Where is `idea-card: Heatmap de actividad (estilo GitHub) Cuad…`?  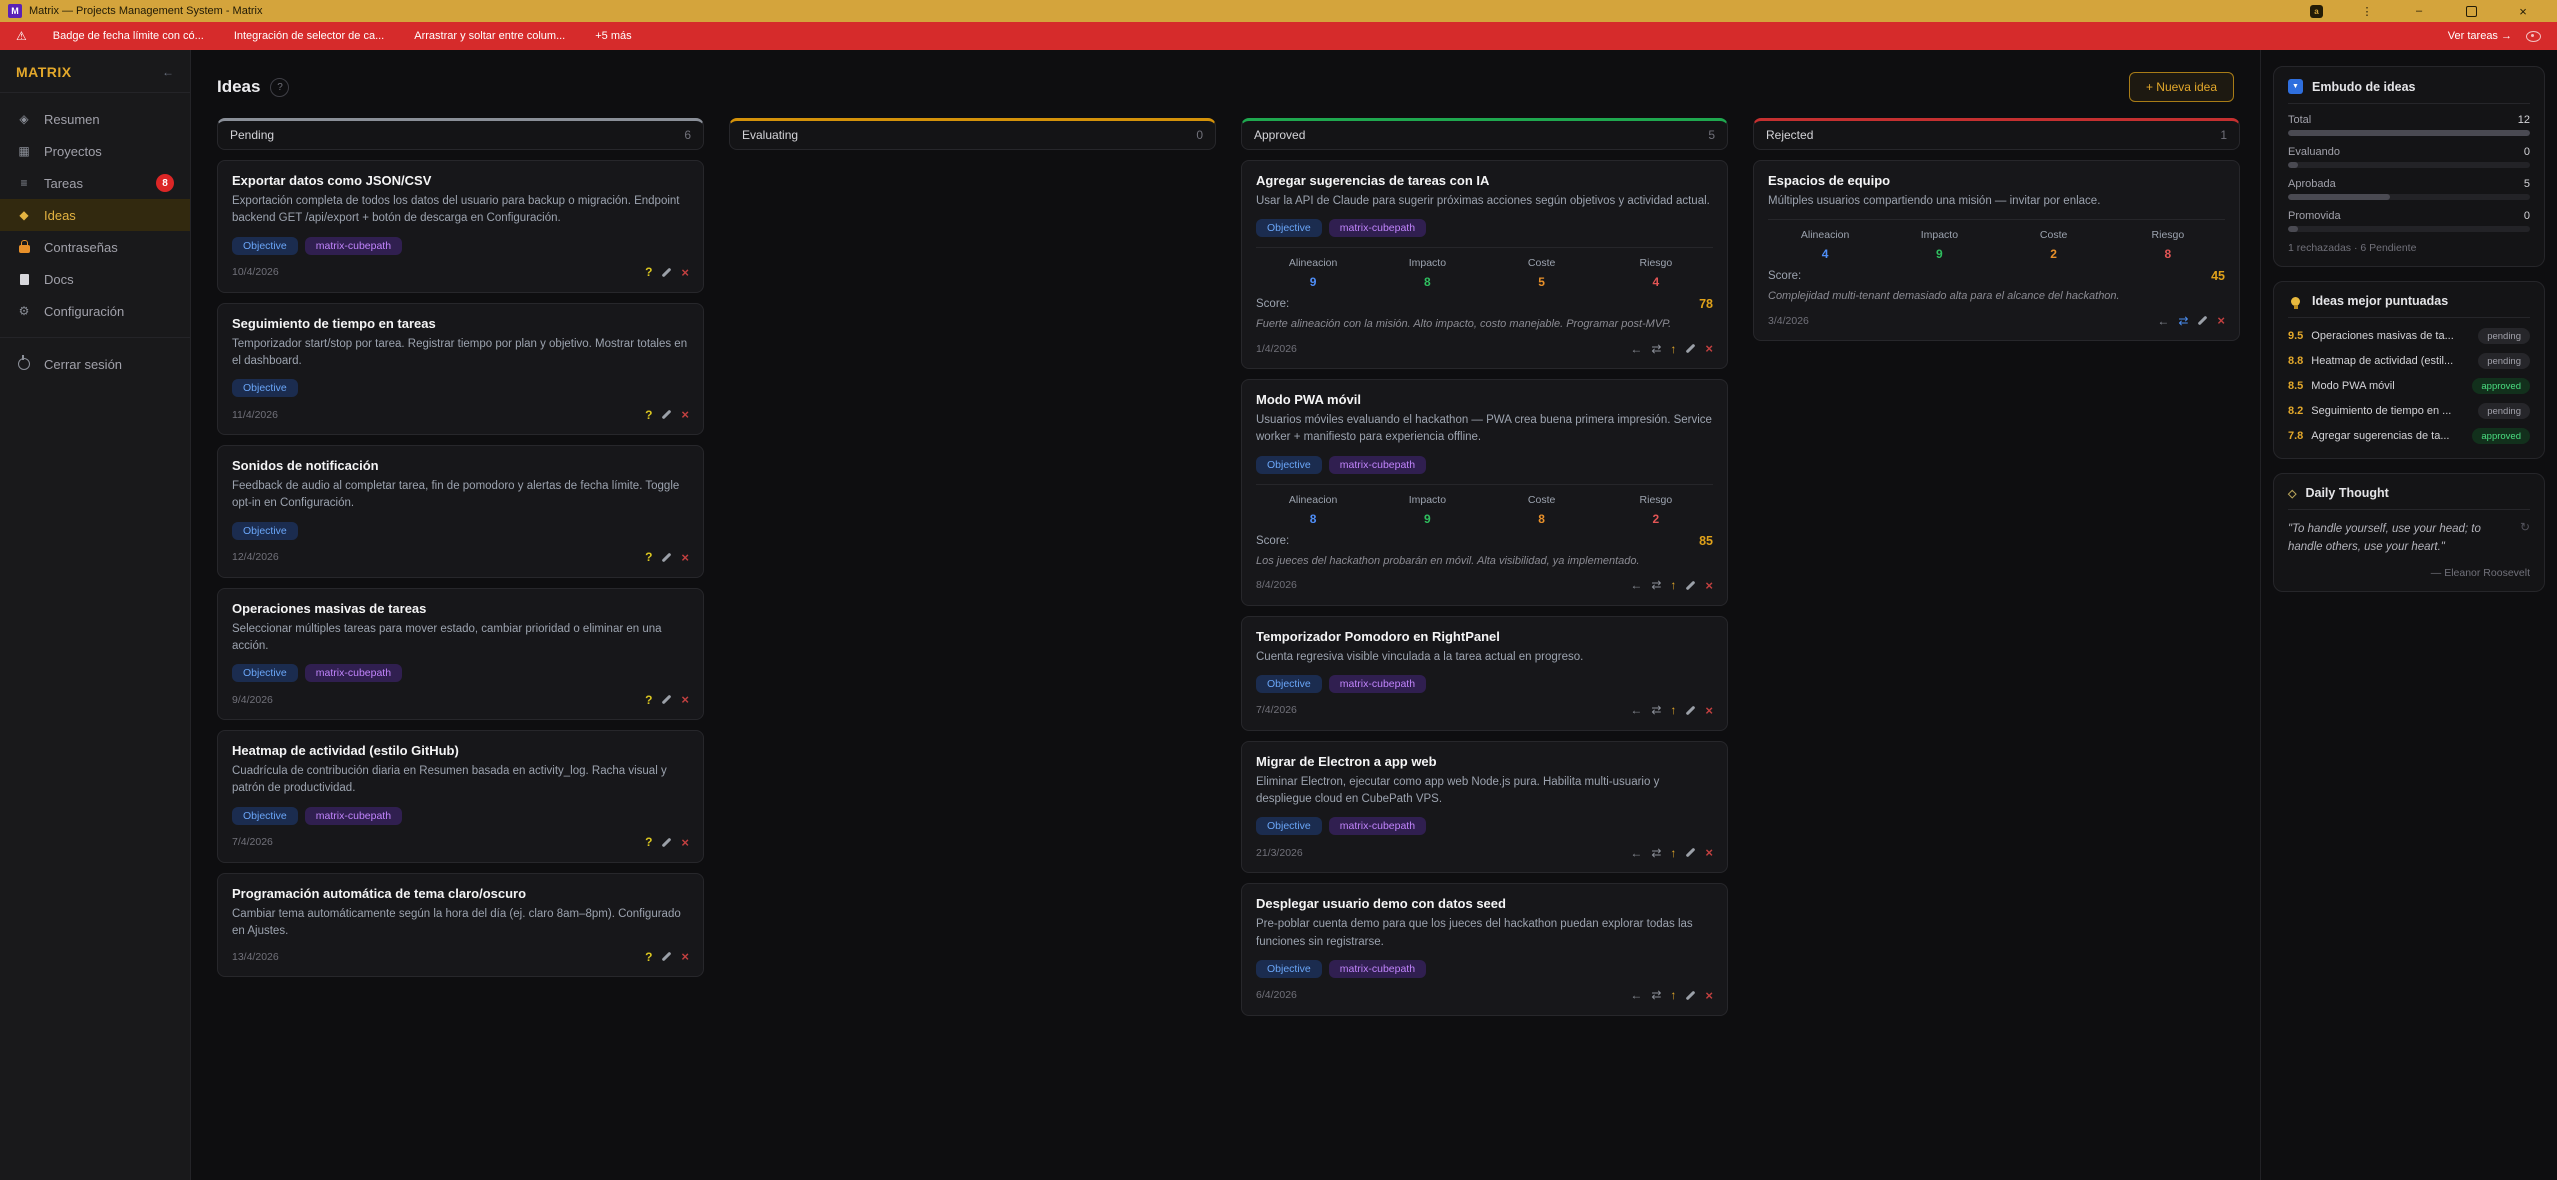 idea-card: Heatmap de actividad (estilo GitHub) Cuad… is located at coordinates (460, 796).